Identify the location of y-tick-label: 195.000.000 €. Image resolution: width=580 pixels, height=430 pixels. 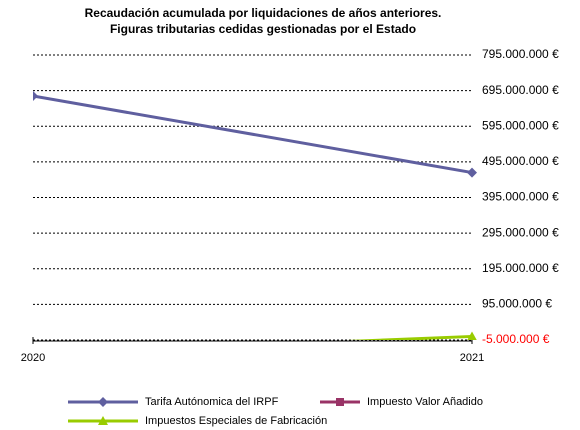
(520, 268).